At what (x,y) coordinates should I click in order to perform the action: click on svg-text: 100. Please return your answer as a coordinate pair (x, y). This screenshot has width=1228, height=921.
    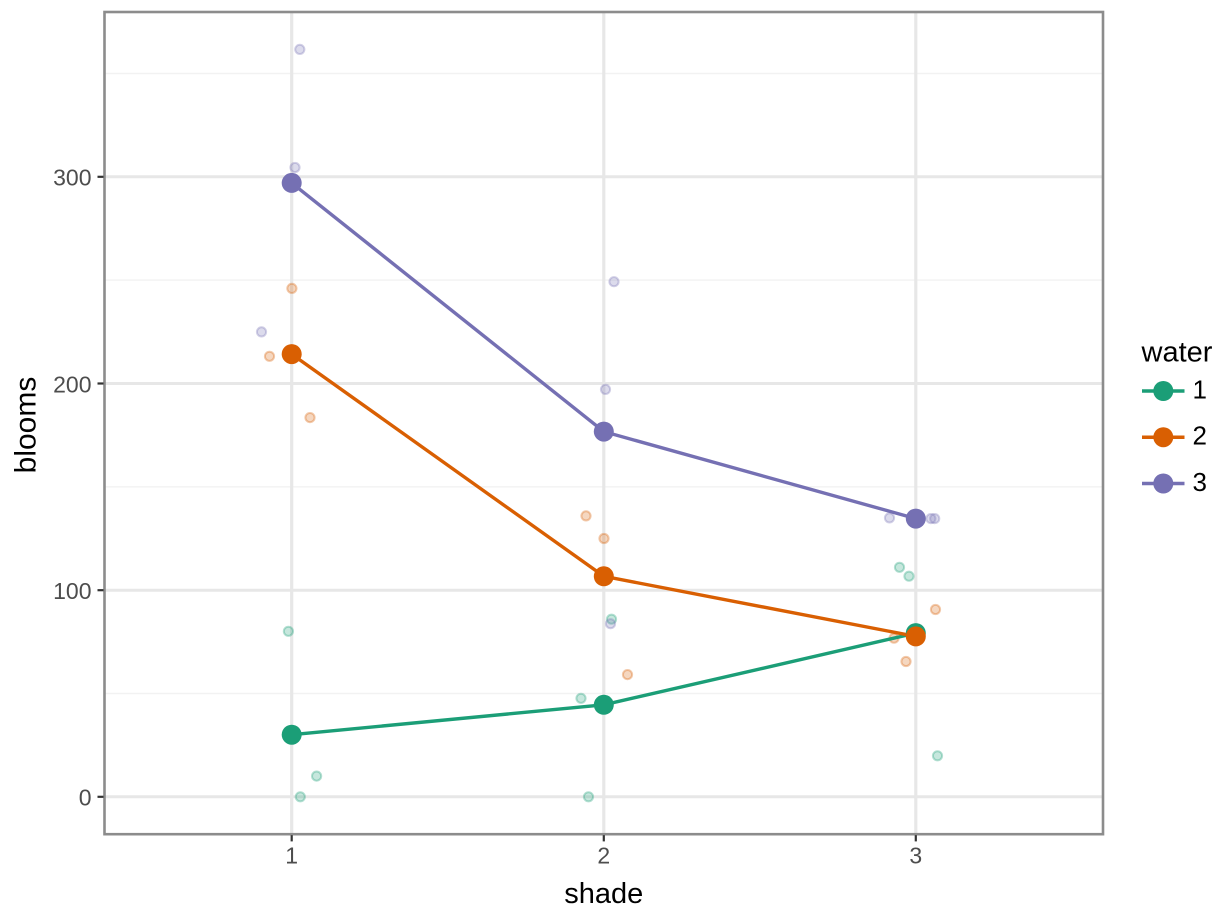
    Looking at the image, I should click on (72, 591).